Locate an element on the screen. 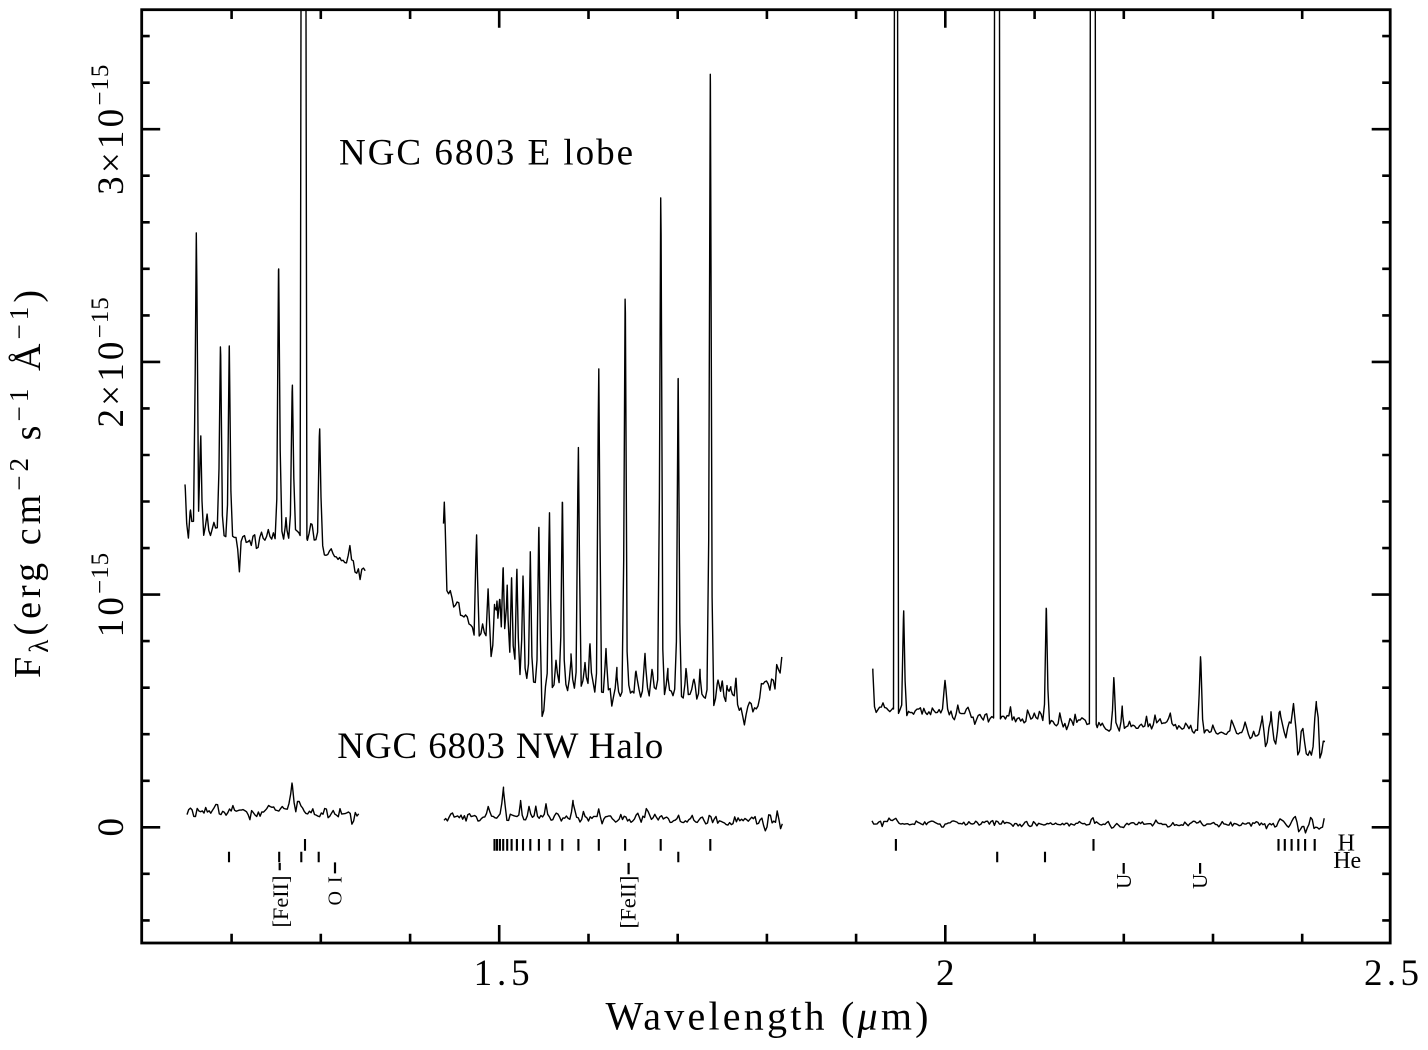 The image size is (1428, 1050). svg-text: NGC 6803 NW Halo is located at coordinates (500, 746).